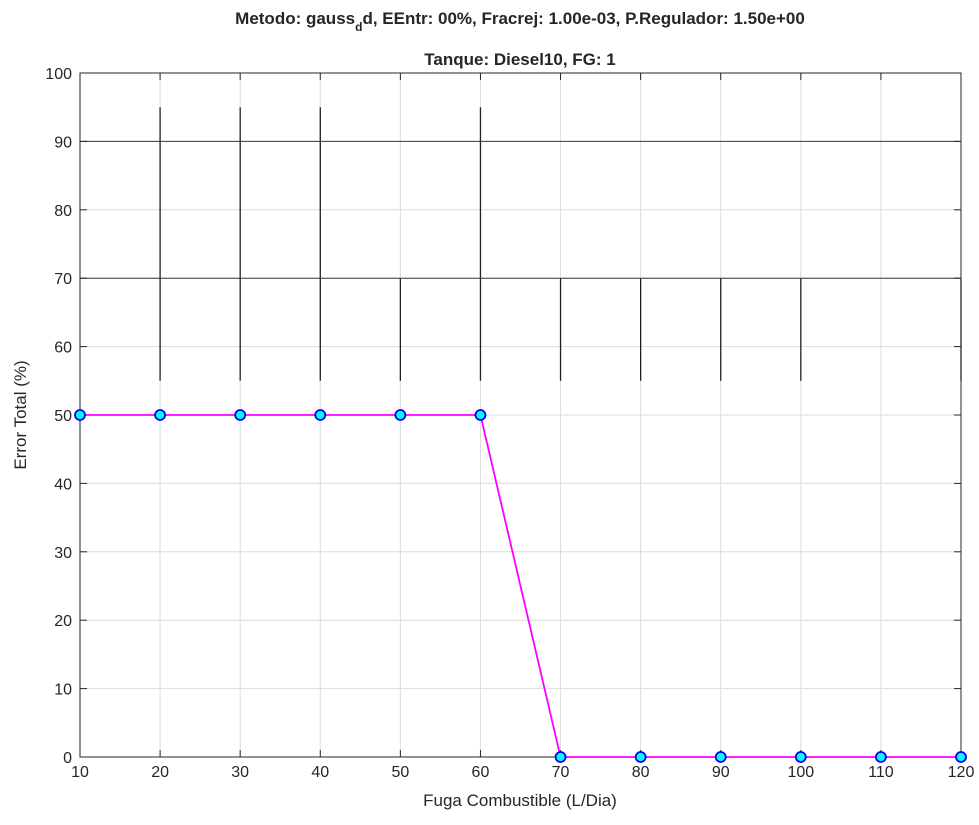  I want to click on x-tick-label: 90, so click(721, 772).